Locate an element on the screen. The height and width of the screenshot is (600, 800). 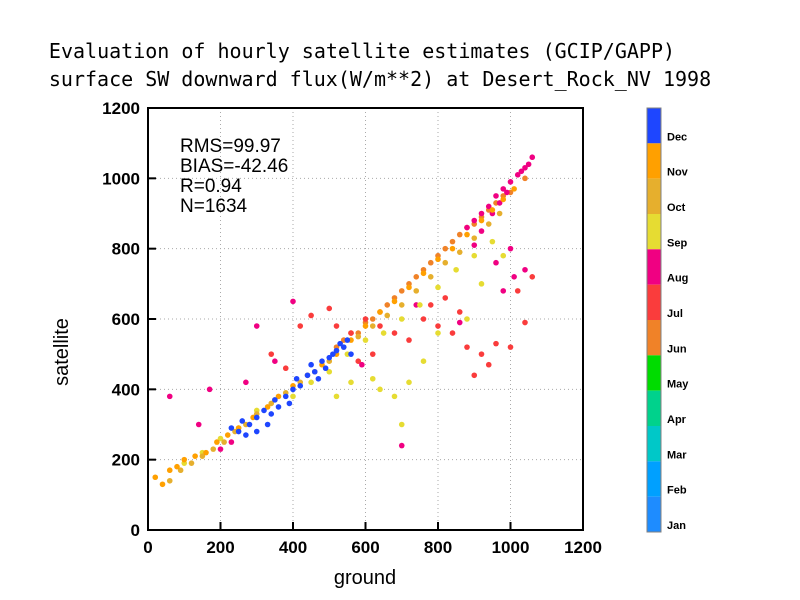
legend-swatch-mar is located at coordinates (654, 444).